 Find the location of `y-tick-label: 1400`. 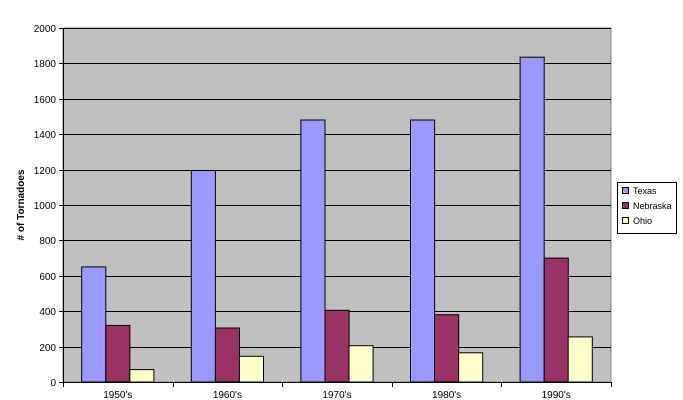

y-tick-label: 1400 is located at coordinates (45, 135).